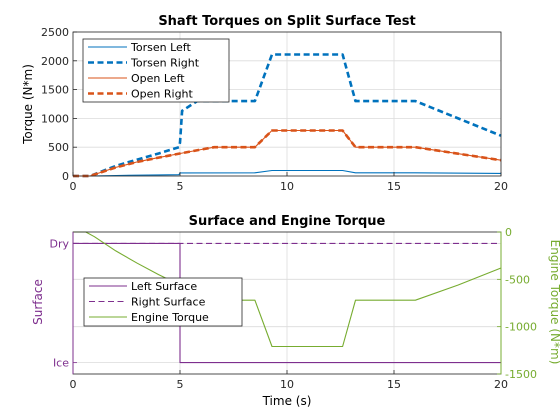  Describe the element at coordinates (170, 317) in the screenshot. I see `legend-label: Engine Torque` at that location.